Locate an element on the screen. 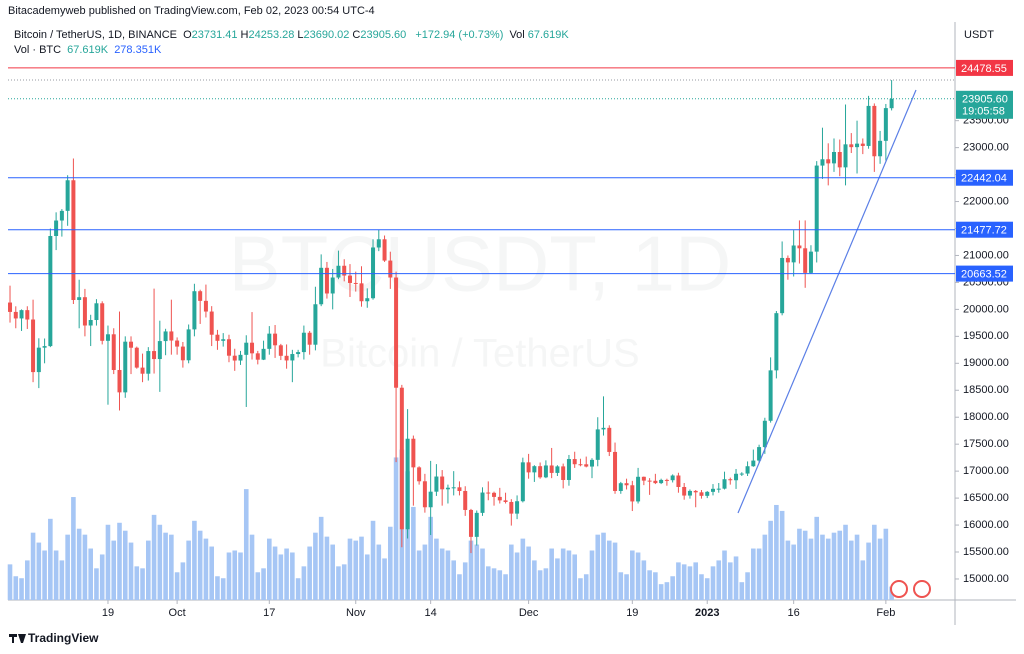  y-tick-label: 16000.00 is located at coordinates (986, 525).